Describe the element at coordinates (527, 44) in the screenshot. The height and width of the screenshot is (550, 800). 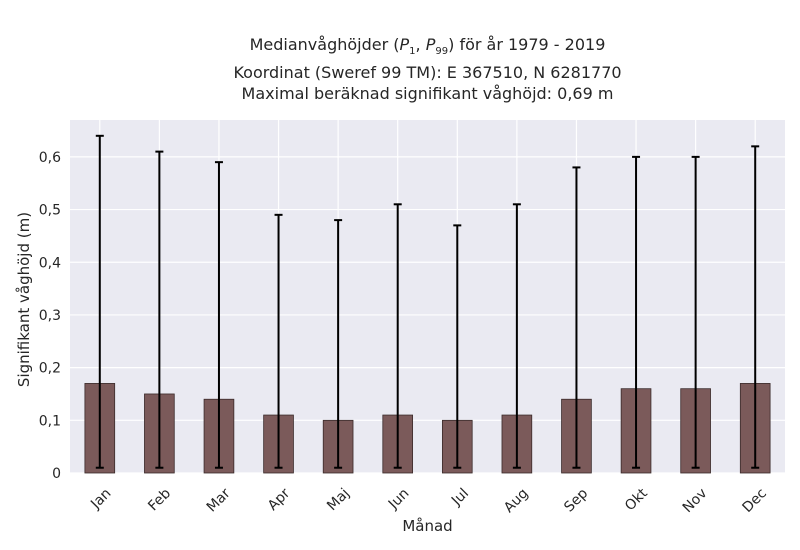
I see `title-suffix: ) för år 1979 - 2019` at that location.